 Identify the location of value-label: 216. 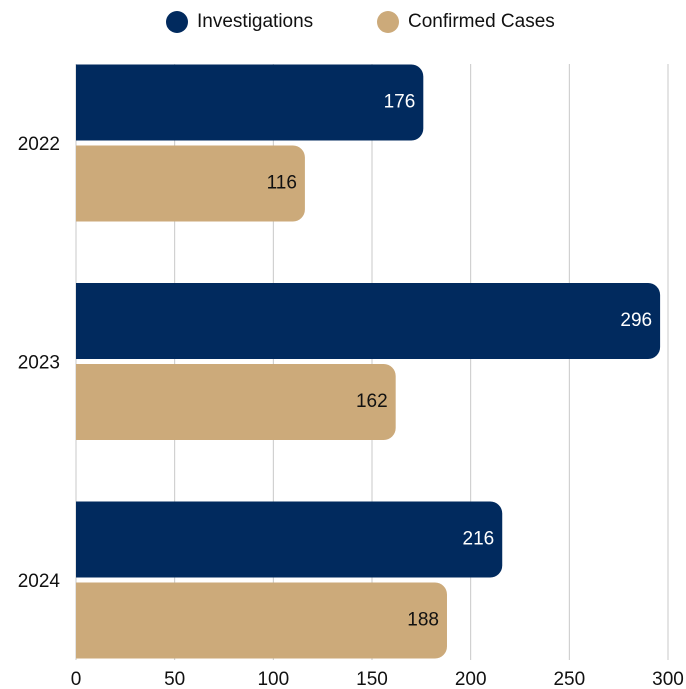
(479, 539).